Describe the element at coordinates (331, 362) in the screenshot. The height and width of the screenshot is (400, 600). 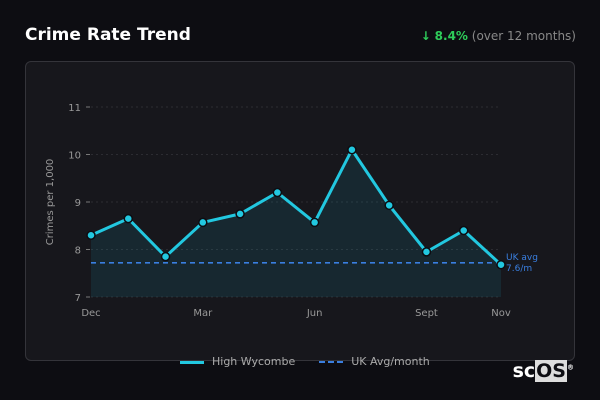
I see `dashed-line-swatch-icon` at that location.